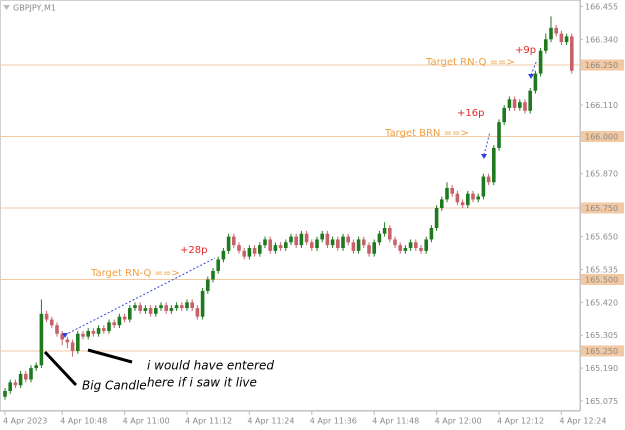 The height and width of the screenshot is (430, 625). What do you see at coordinates (395, 421) in the screenshot?
I see `x-tick-label: 4 Apr 11:48` at bounding box center [395, 421].